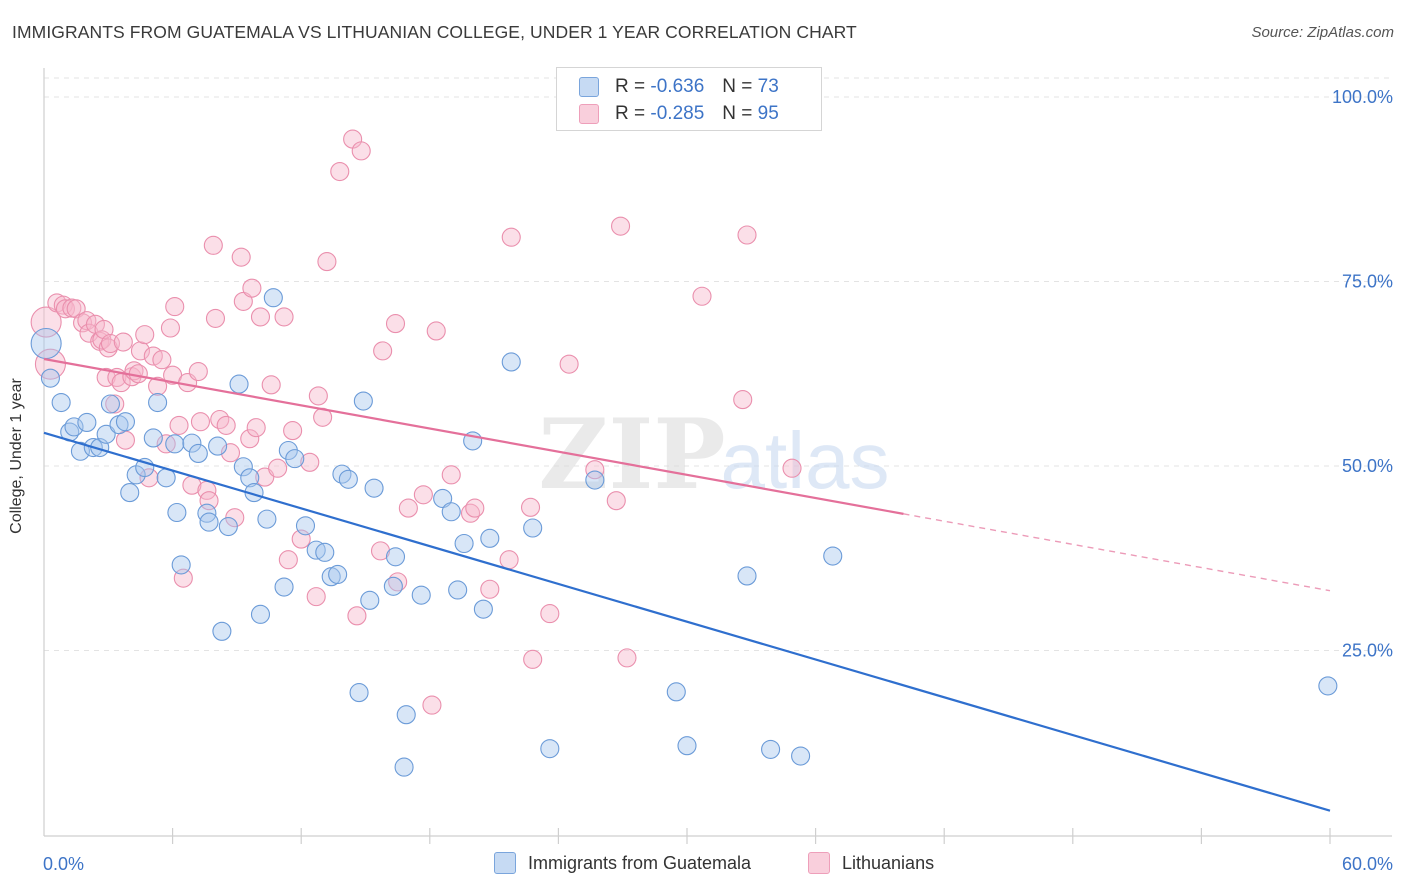 The image size is (1406, 892). I want to click on watermark-atlas: atlas, so click(805, 460).